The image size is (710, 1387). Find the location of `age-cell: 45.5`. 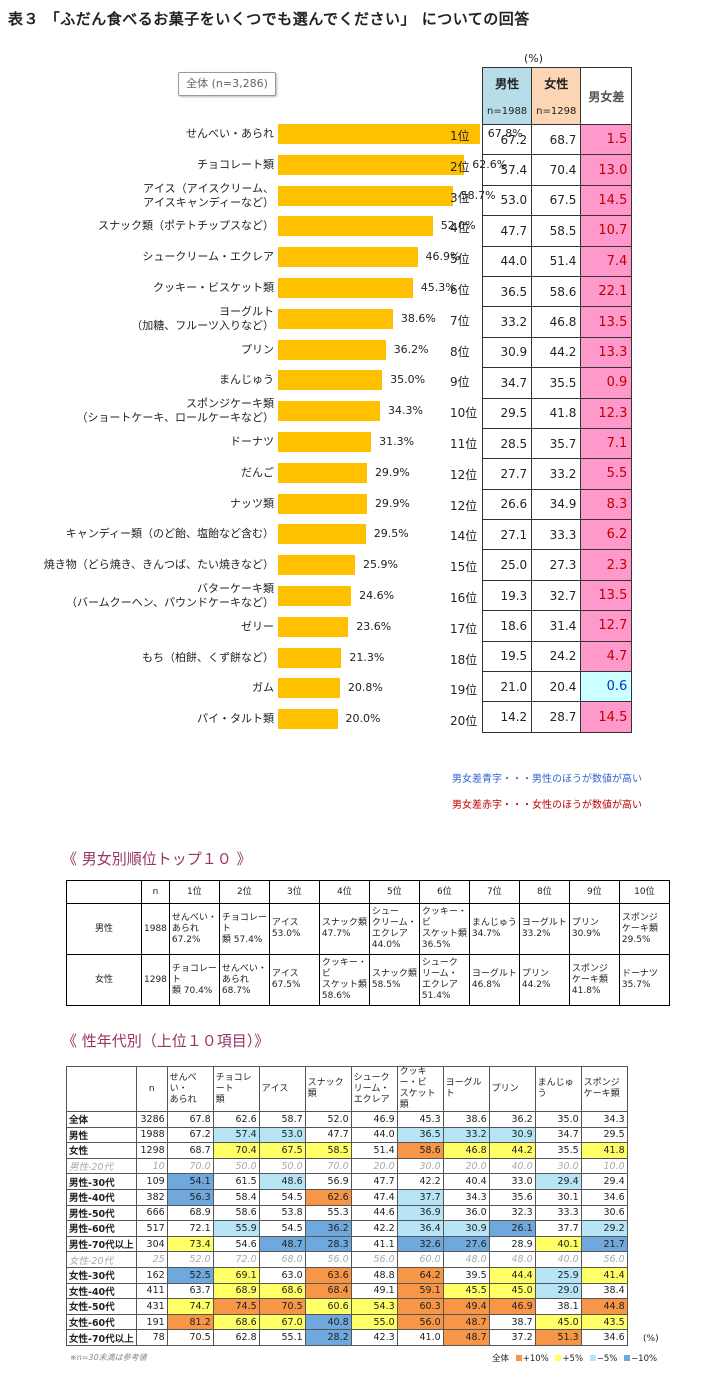

age-cell: 45.5 is located at coordinates (466, 1291).